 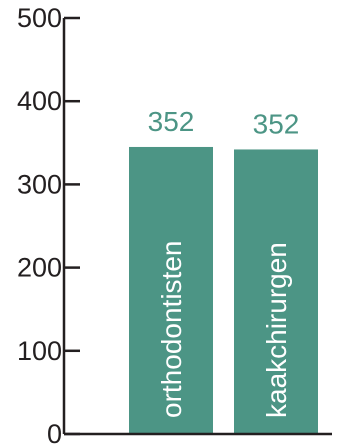 I want to click on y-tick-label: 400, so click(x=39, y=101).